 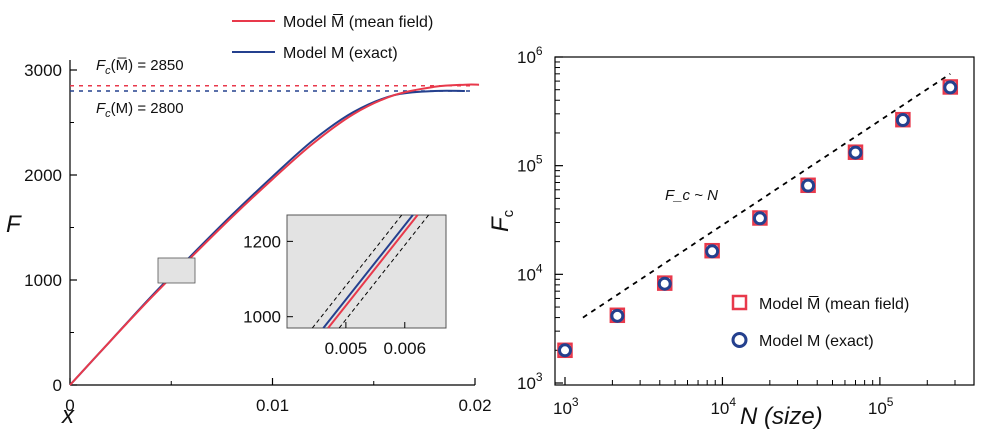 I want to click on inset-x-tick-label: 0.006, so click(x=405, y=348).